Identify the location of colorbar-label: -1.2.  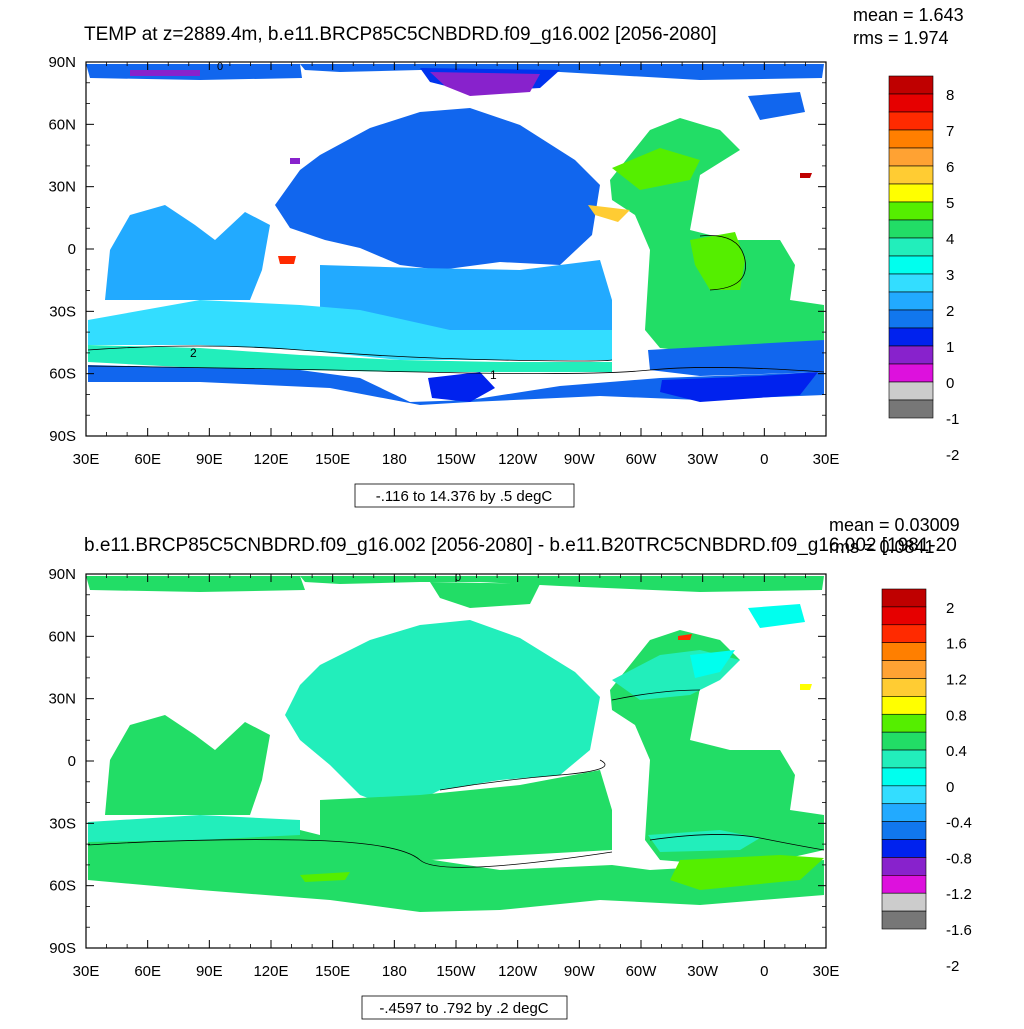
(959, 894).